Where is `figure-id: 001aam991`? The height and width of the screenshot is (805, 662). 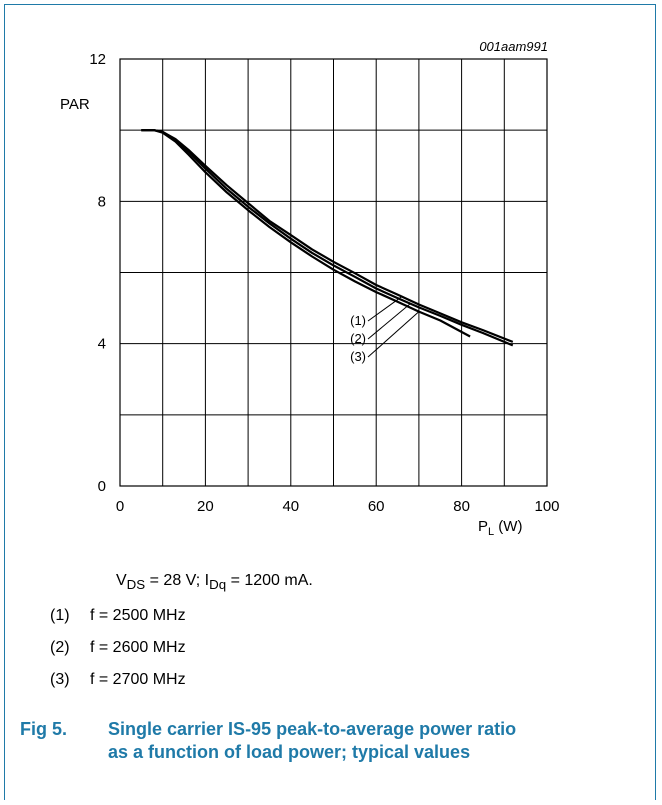 figure-id: 001aam991 is located at coordinates (513, 46).